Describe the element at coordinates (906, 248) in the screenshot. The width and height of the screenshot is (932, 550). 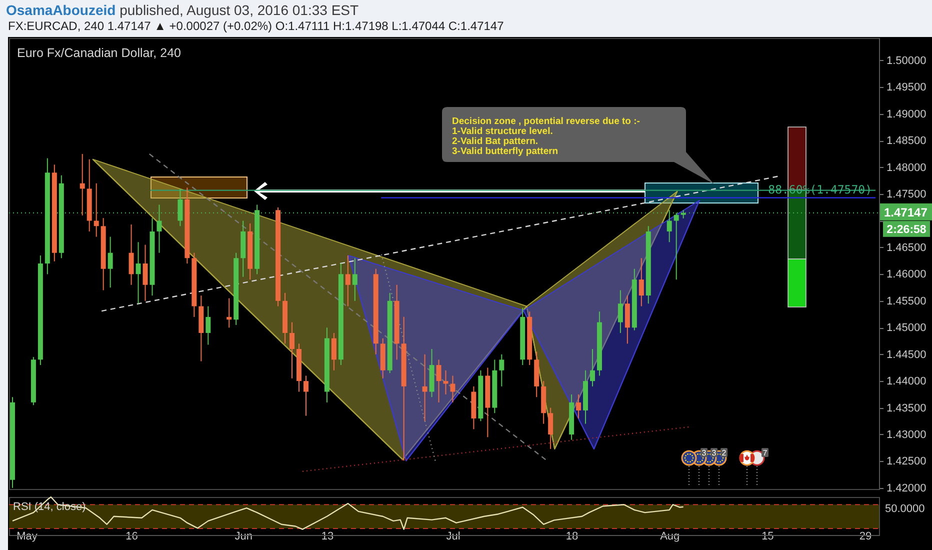
I see `y-tick-label: 1.46500` at that location.